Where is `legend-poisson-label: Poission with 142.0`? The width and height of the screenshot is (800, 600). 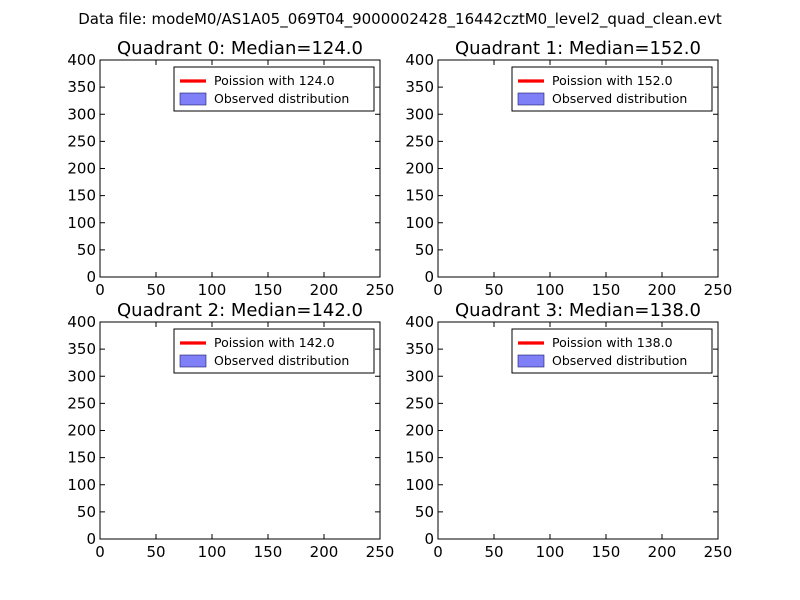 legend-poisson-label: Poission with 142.0 is located at coordinates (274, 342).